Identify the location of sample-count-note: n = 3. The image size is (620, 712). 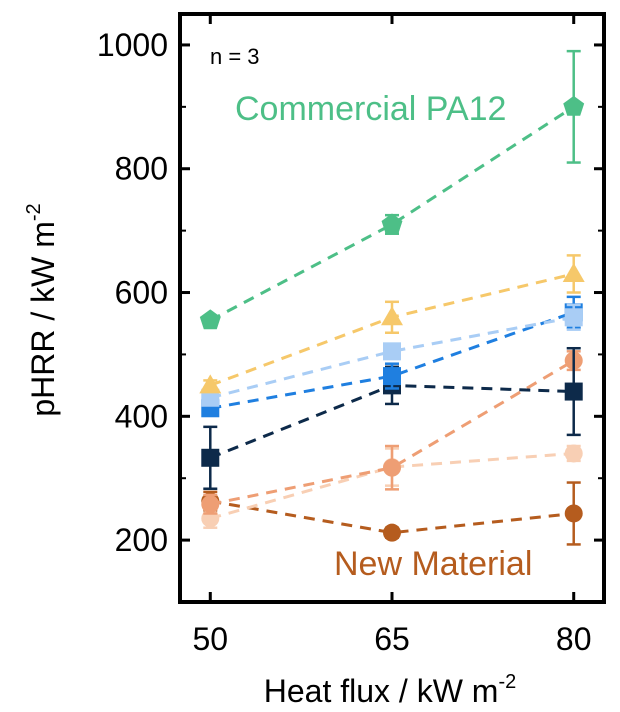
(235, 56).